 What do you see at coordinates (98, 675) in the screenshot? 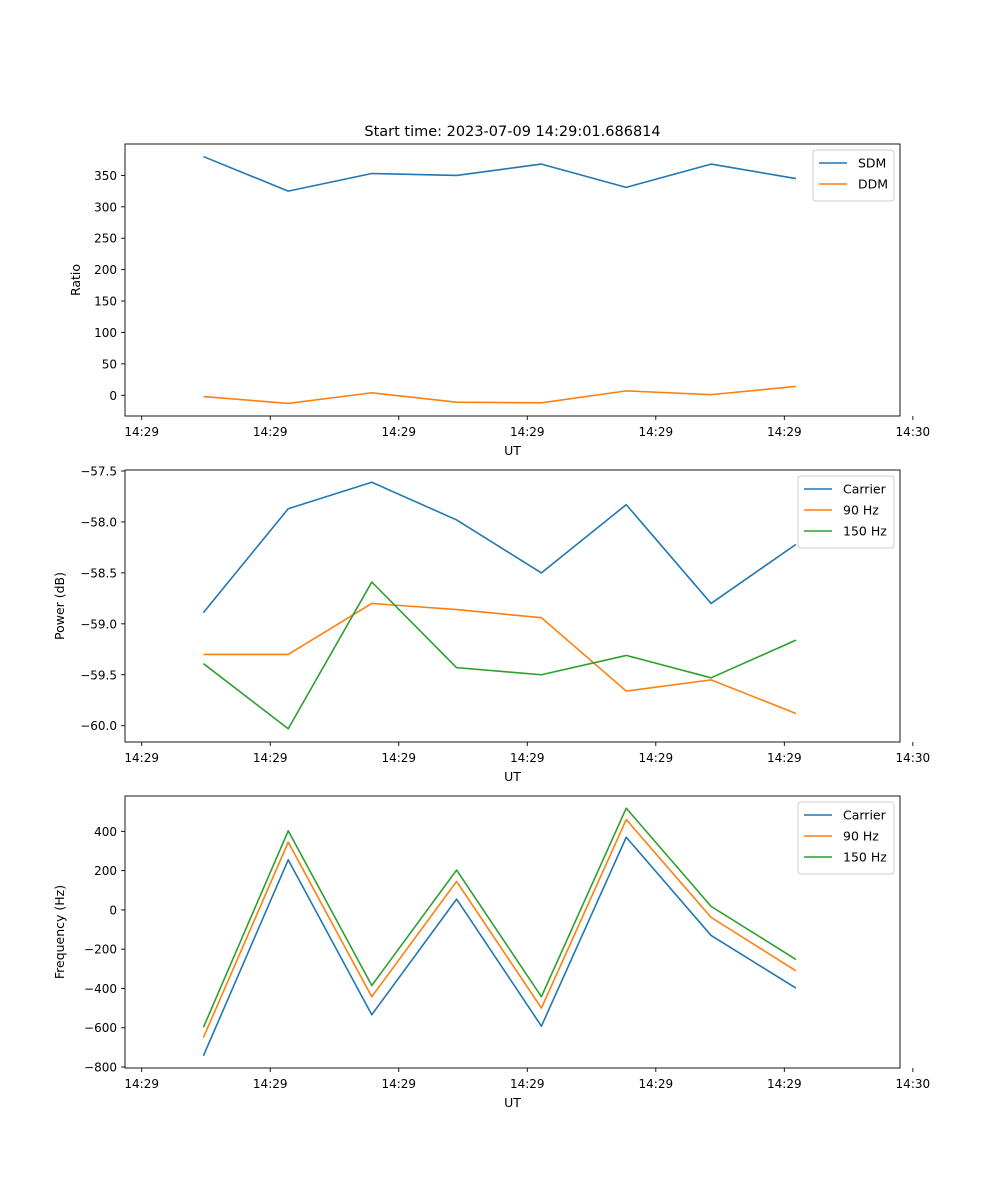
I see `y-tick-label: −59.5` at bounding box center [98, 675].